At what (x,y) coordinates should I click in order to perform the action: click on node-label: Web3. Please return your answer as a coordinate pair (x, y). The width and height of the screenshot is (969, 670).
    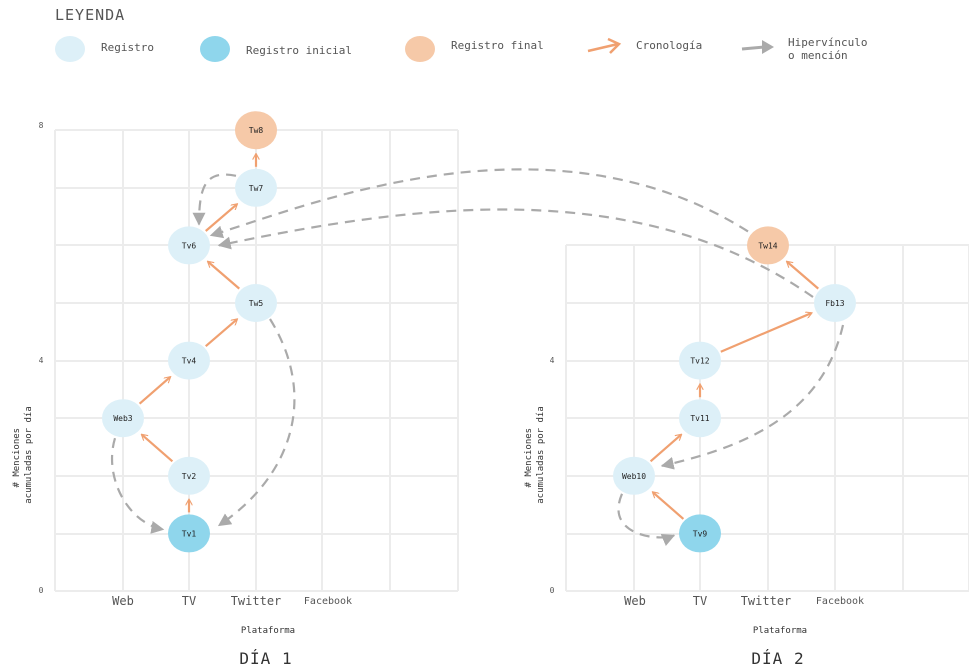
    Looking at the image, I should click on (122, 418).